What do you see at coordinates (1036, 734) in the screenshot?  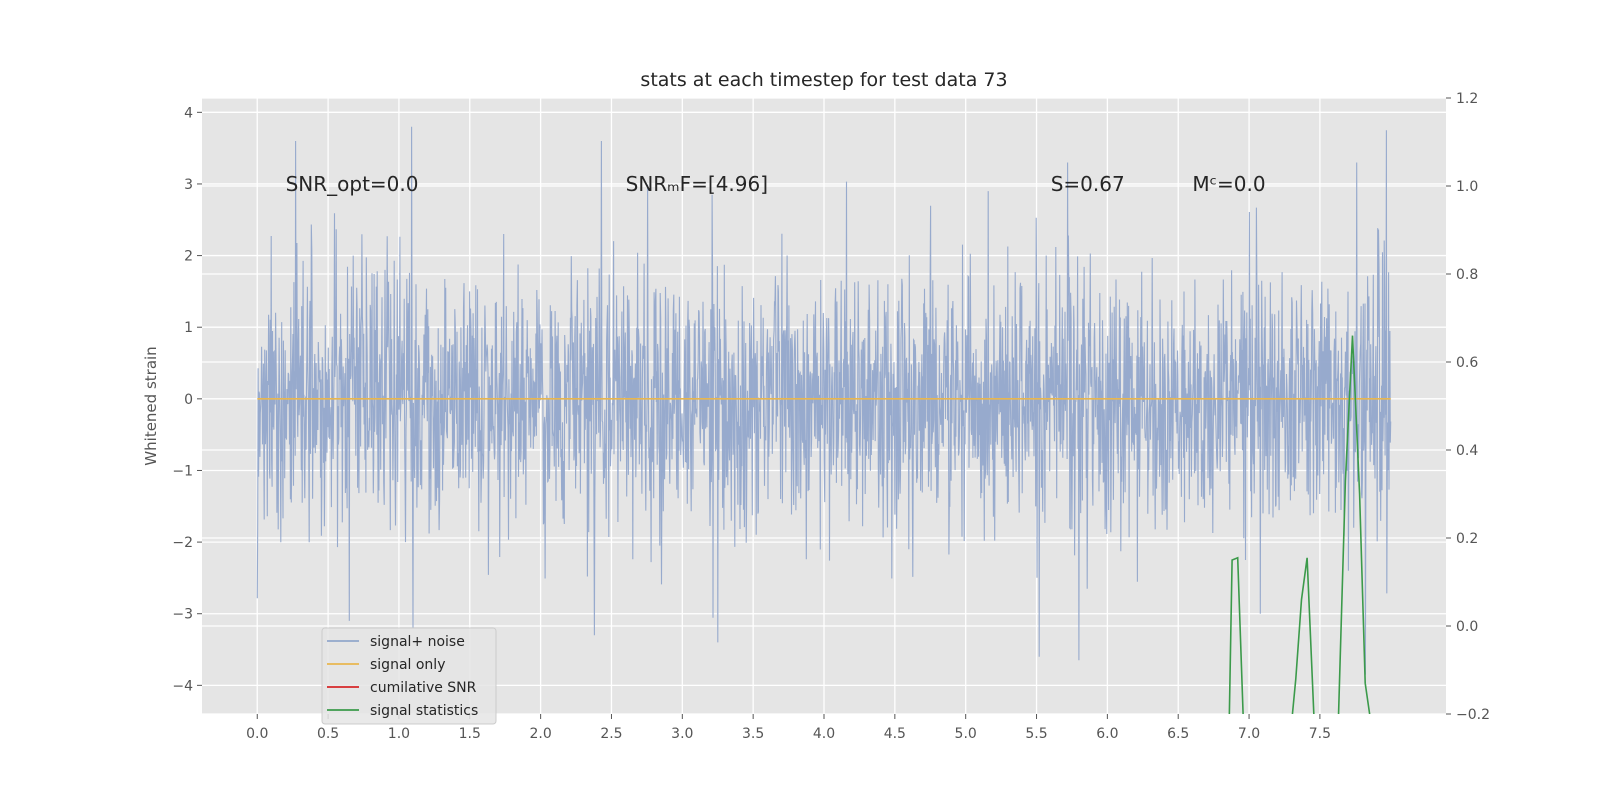 I see `x-tick-label: 5.5` at bounding box center [1036, 734].